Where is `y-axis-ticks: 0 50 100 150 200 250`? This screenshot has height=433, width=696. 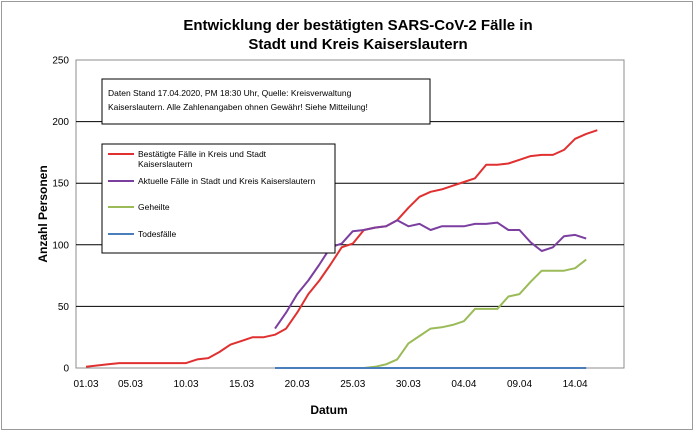
y-axis-ticks: 0 50 100 150 200 250 is located at coordinates (60, 215).